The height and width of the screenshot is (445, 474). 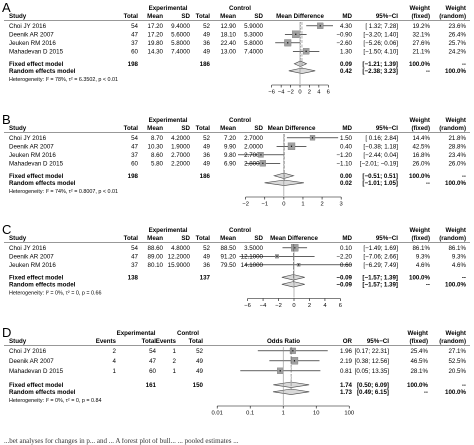 What do you see at coordinates (198, 385) in the screenshot?
I see `fixed-total-ctrl: 150` at bounding box center [198, 385].